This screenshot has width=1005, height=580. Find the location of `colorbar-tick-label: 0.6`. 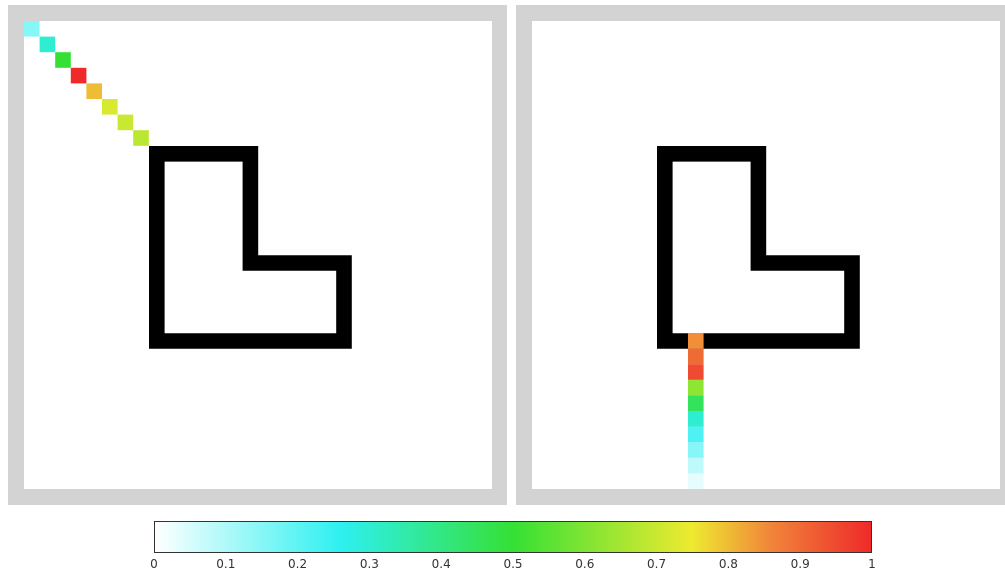

colorbar-tick-label: 0.6 is located at coordinates (585, 564).